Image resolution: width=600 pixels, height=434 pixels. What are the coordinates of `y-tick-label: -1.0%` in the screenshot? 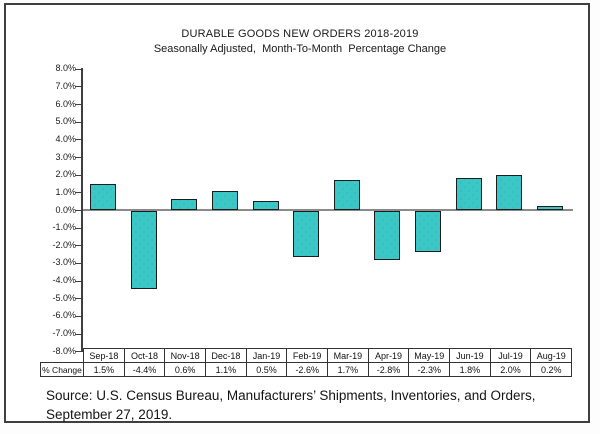 It's located at (64, 227).